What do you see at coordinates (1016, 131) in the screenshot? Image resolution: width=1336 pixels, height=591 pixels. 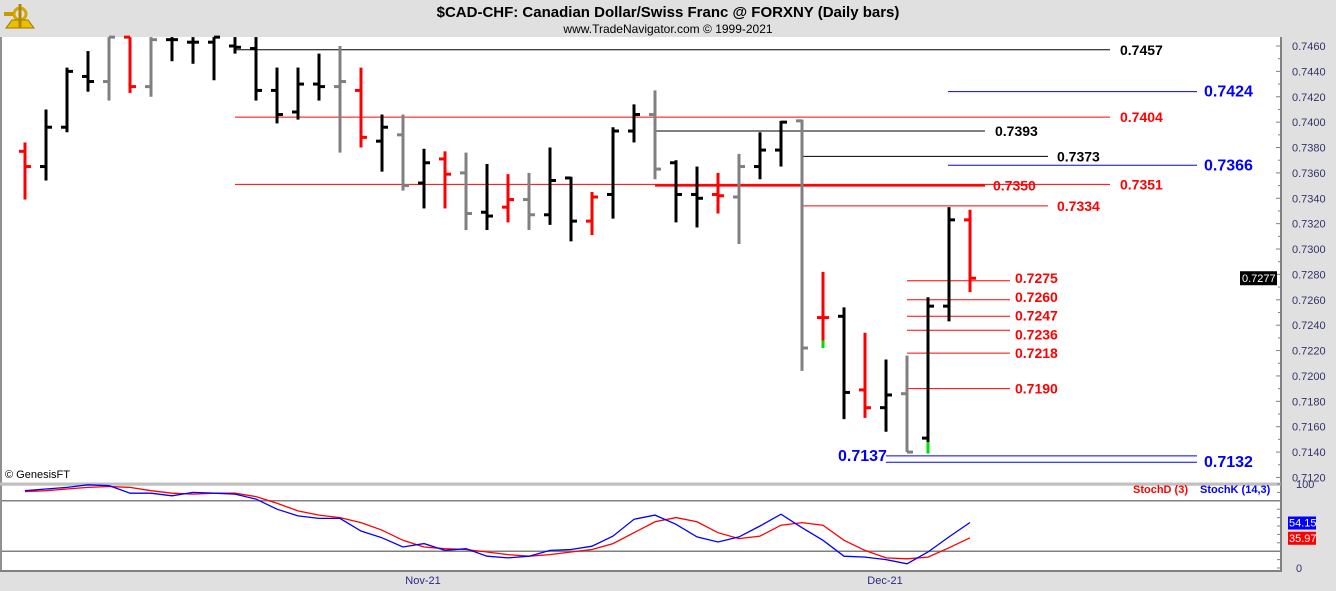 I see `level-label: 0.7393` at bounding box center [1016, 131].